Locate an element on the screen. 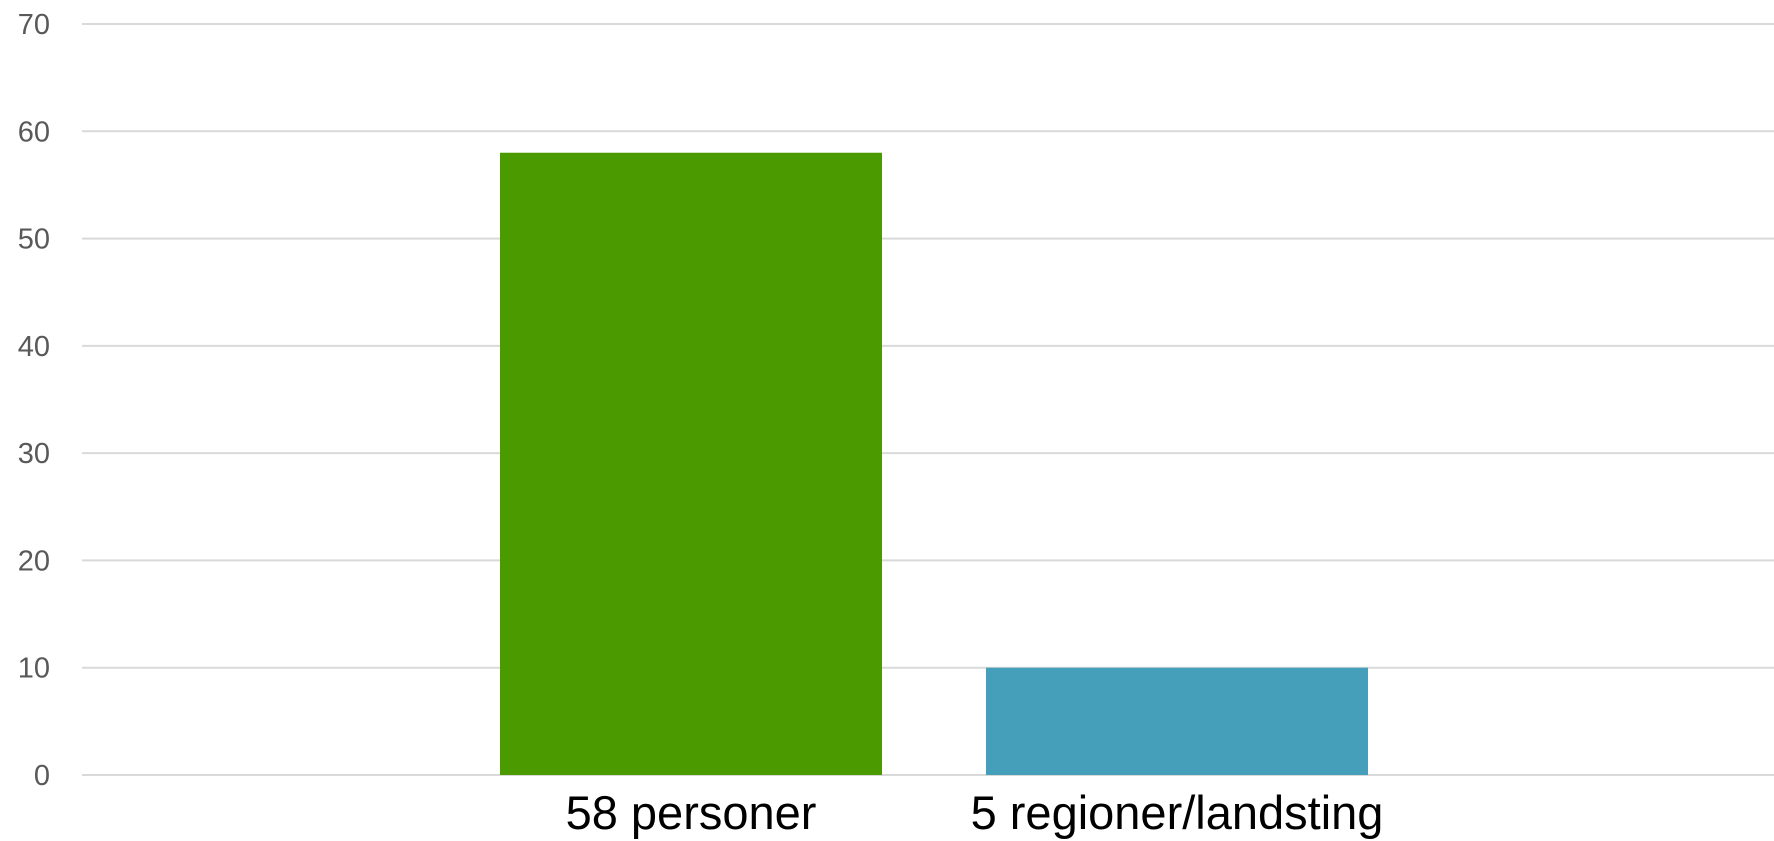 The image size is (1774, 841). y-axis-ticks: 0 10 20 30 40 50 60 70 is located at coordinates (34, 400).